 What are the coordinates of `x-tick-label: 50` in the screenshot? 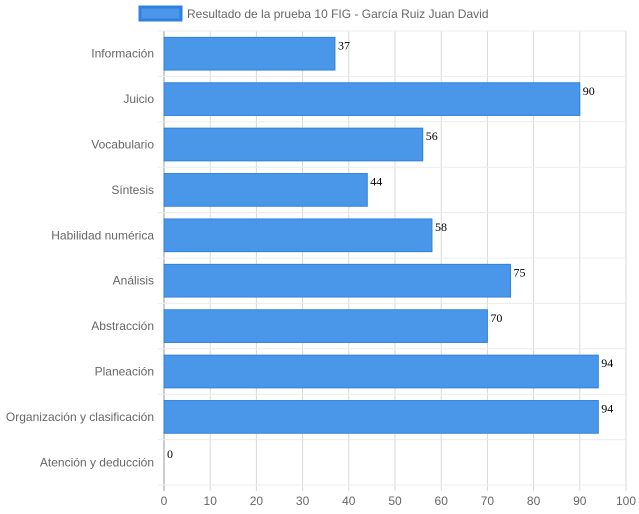 It's located at (395, 501).